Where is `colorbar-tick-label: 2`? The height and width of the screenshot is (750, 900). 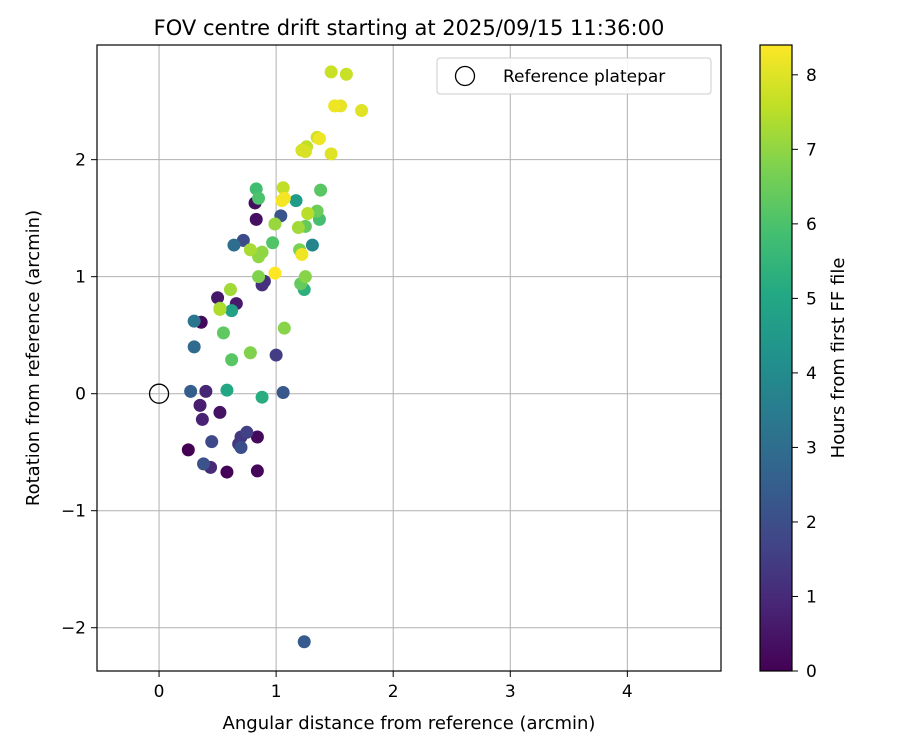 colorbar-tick-label: 2 is located at coordinates (811, 523).